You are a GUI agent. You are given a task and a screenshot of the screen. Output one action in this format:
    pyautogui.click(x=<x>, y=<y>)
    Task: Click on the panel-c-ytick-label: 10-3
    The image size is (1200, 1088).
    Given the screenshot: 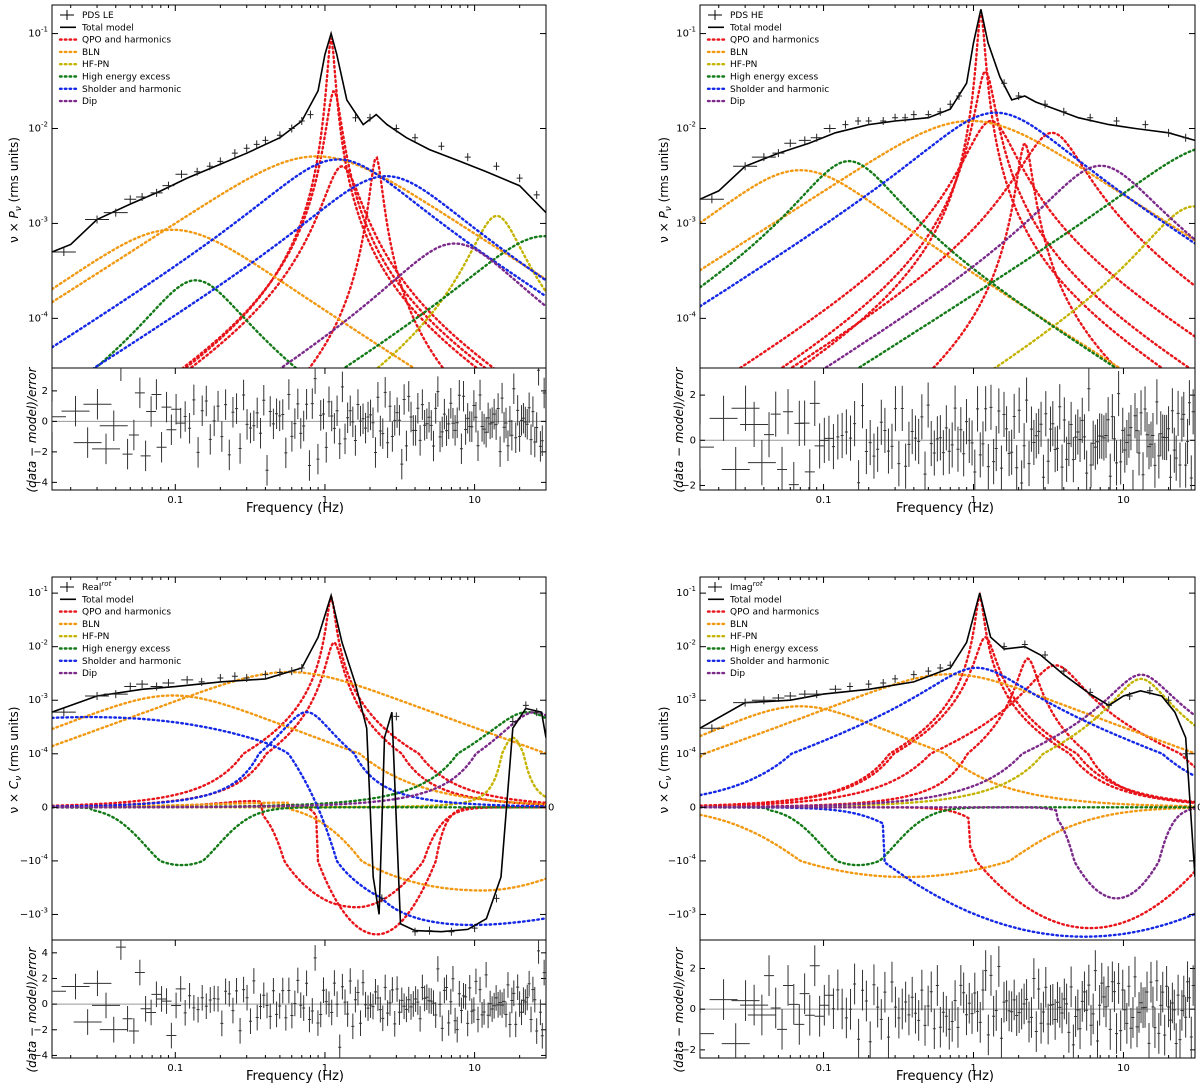 What is the action you would take?
    pyautogui.click(x=38, y=699)
    